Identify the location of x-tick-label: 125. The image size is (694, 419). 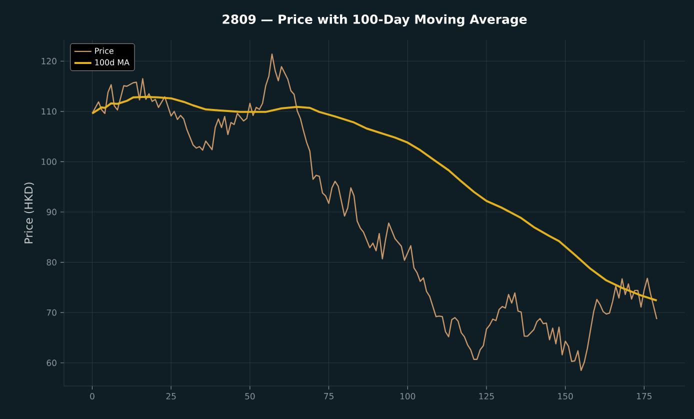
(486, 396).